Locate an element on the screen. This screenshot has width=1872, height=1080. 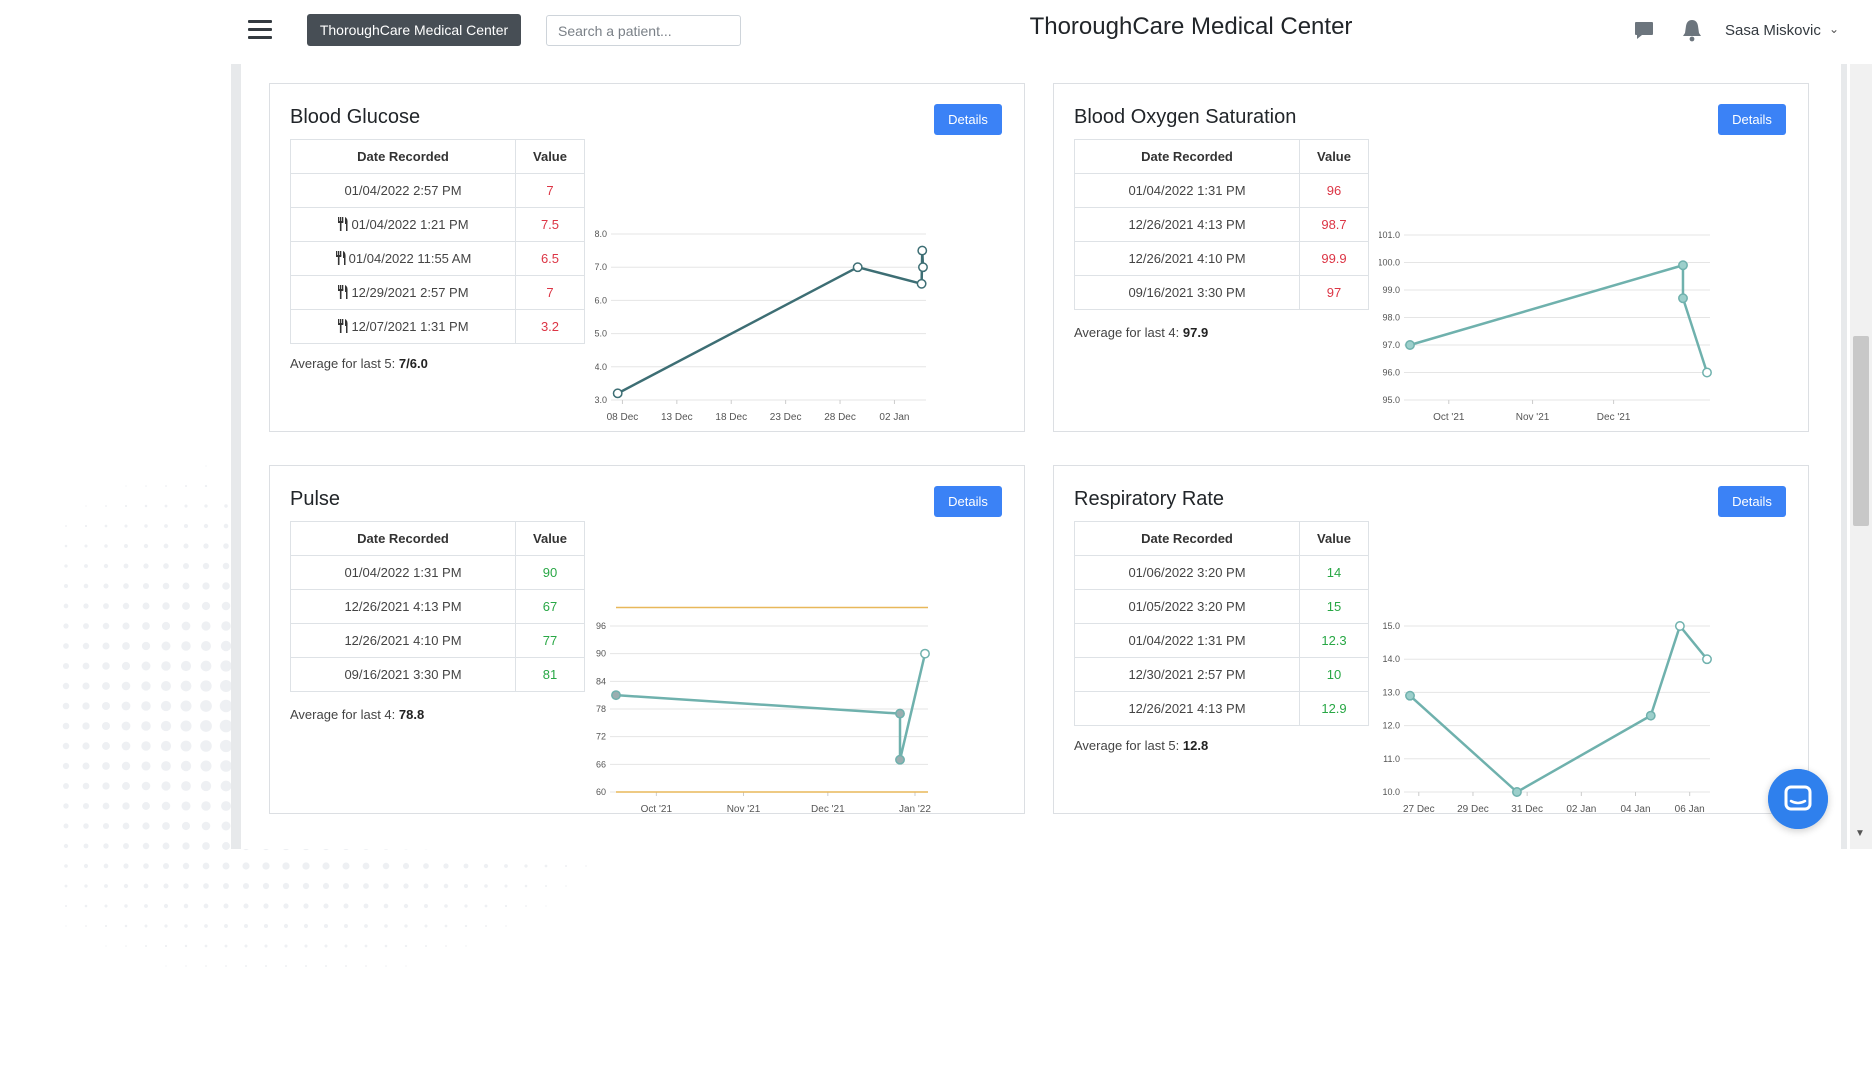
date-text: 01/04/2022 1:31 PM is located at coordinates (403, 572).